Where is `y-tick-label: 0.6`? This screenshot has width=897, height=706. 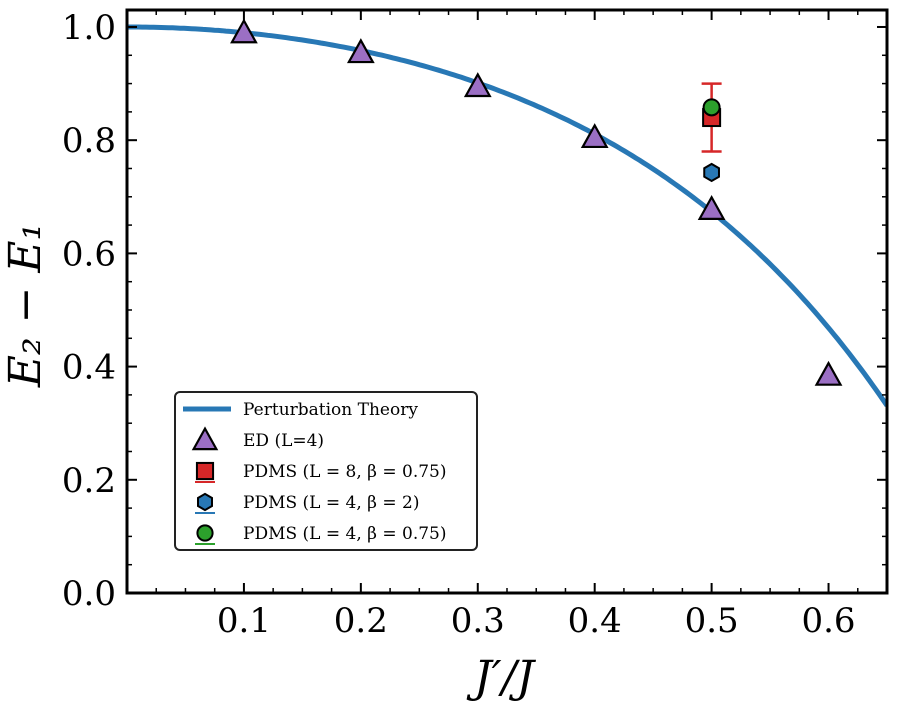 y-tick-label: 0.6 is located at coordinates (89, 254).